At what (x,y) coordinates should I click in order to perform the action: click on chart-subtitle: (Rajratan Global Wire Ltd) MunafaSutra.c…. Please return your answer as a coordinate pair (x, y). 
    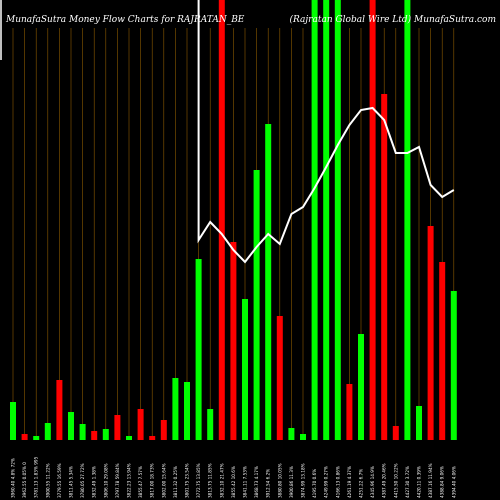
    Looking at the image, I should click on (393, 19).